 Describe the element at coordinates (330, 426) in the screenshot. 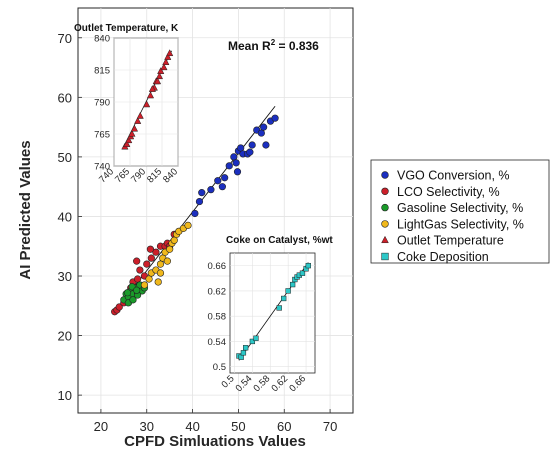

I see `main-x-tick-label: 70` at that location.